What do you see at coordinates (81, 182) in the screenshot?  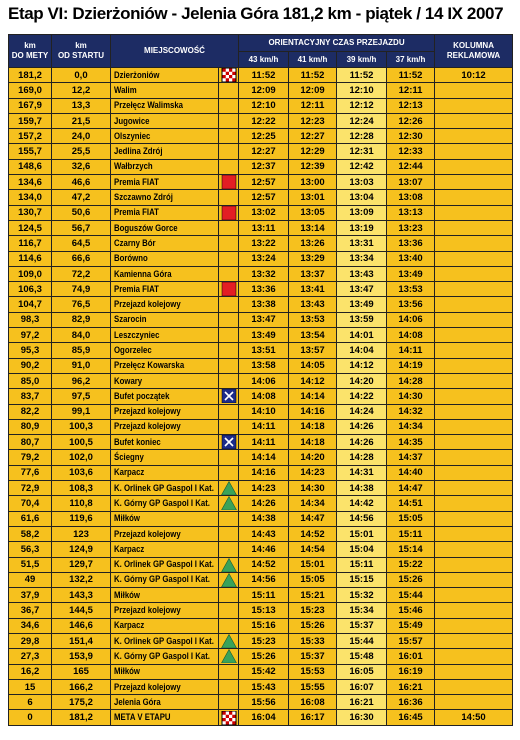 I see `km-from-start: 46,6` at bounding box center [81, 182].